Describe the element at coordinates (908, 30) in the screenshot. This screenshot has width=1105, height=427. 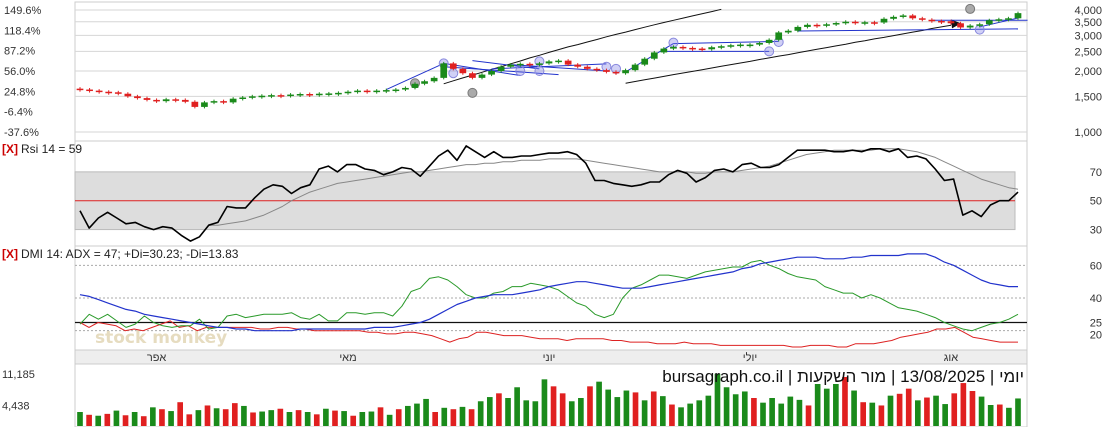
I see `pattern-line` at that location.